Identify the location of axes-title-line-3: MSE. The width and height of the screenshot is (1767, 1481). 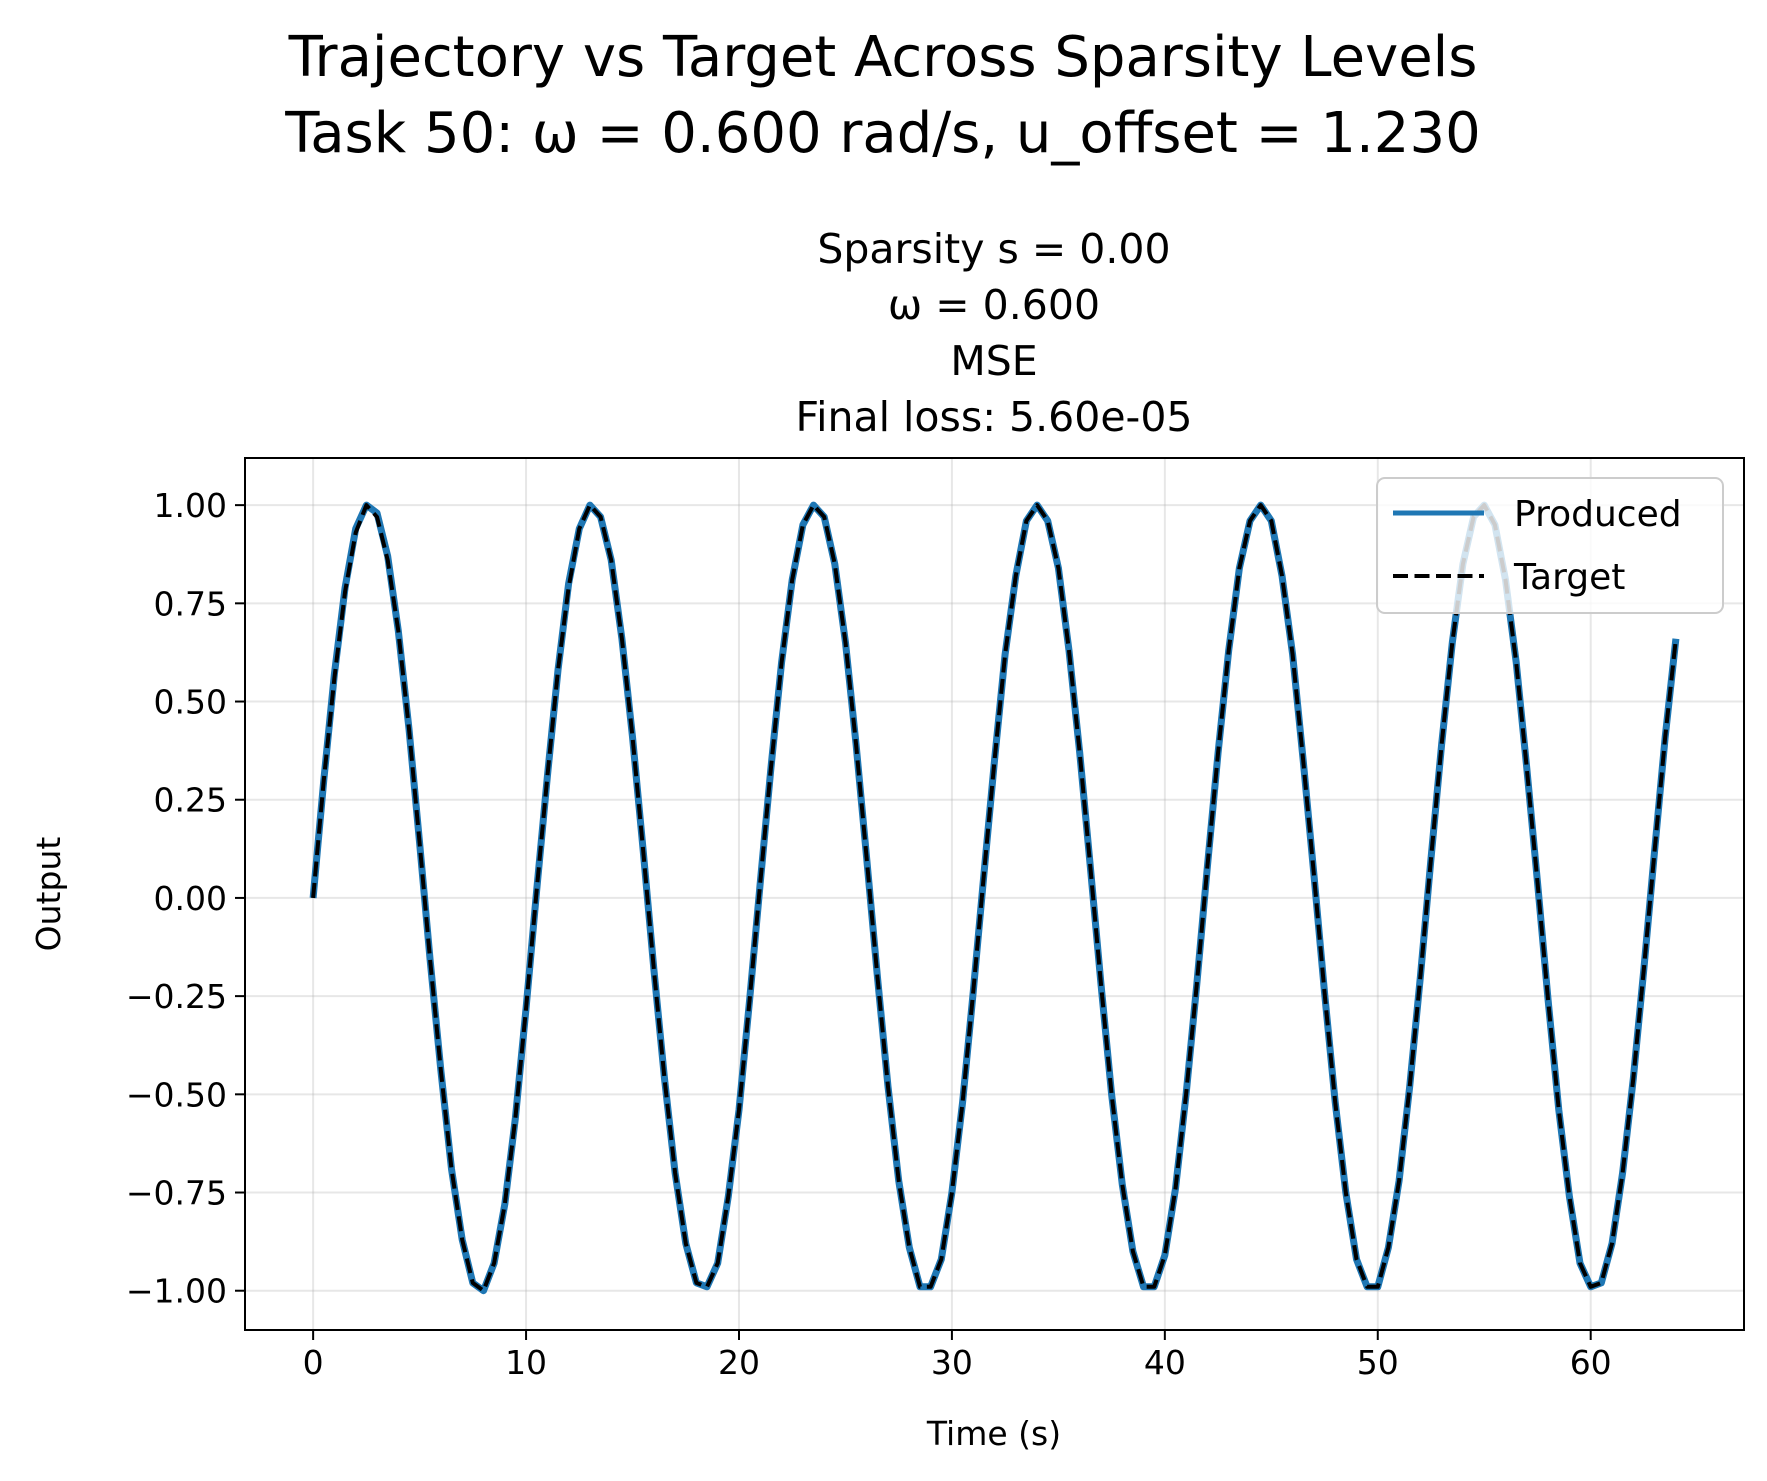
(993, 361).